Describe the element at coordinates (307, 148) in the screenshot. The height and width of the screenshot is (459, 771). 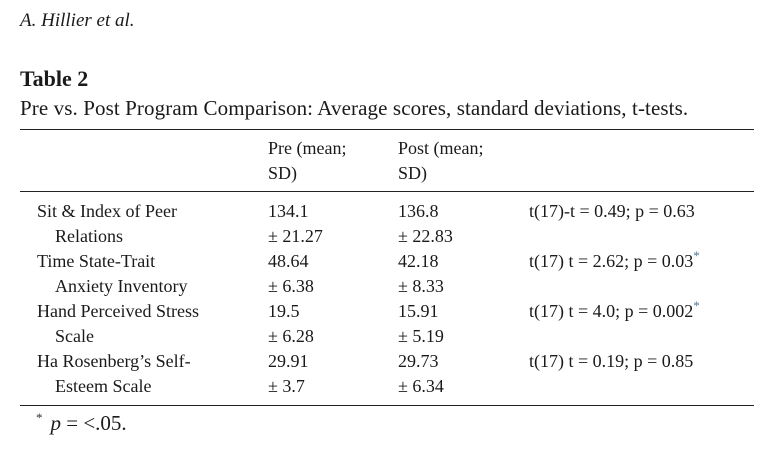
I see `header-pre-line1: Pre (mean;` at that location.